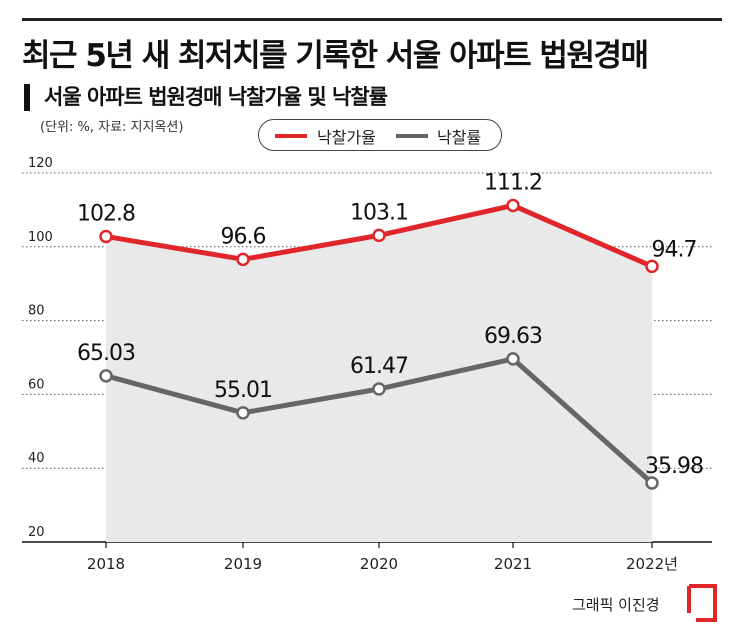  What do you see at coordinates (36, 532) in the screenshot?
I see `y-tick-label: 20` at bounding box center [36, 532].